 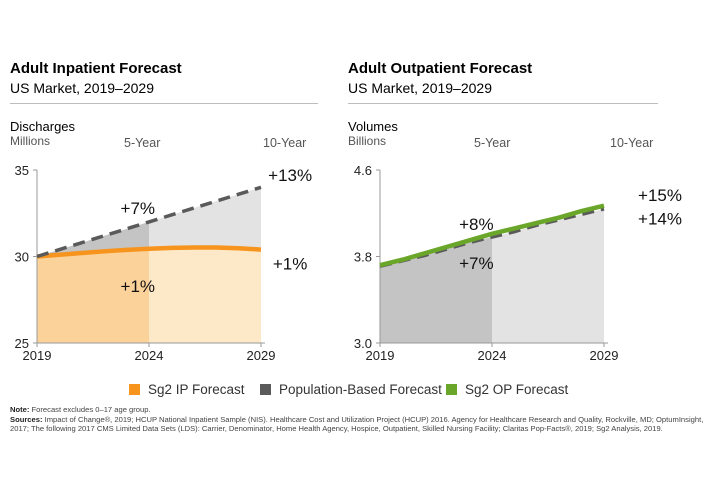 I want to click on left-ten-year-label: 10-Year, so click(x=285, y=143).